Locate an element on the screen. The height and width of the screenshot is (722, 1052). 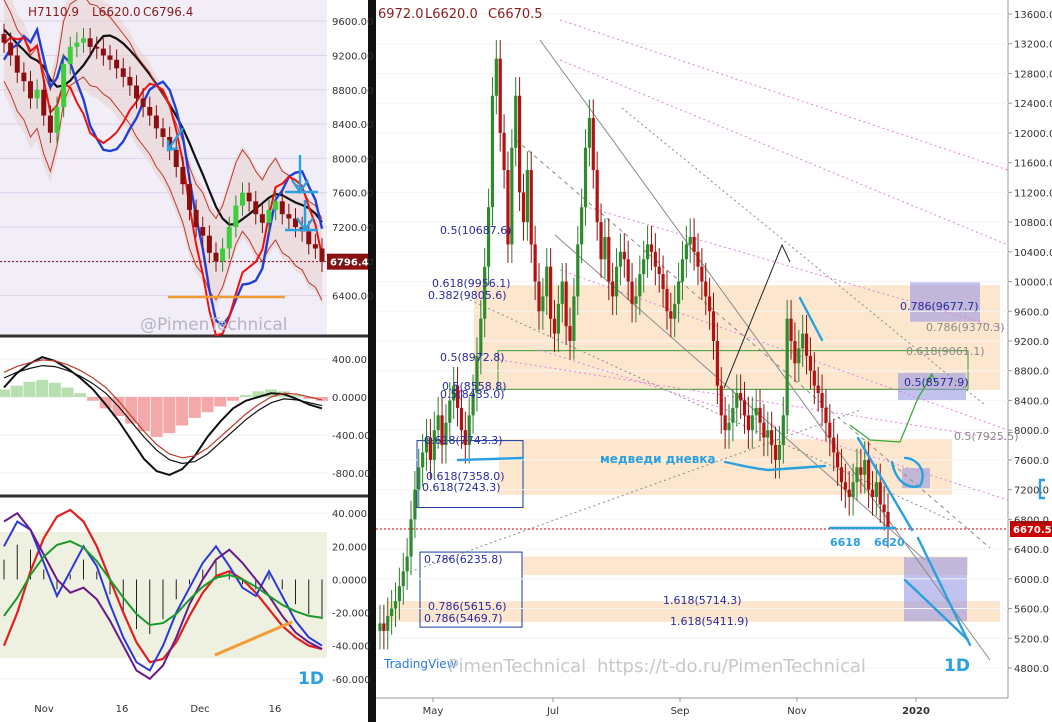
fib-zone is located at coordinates (693, 611).